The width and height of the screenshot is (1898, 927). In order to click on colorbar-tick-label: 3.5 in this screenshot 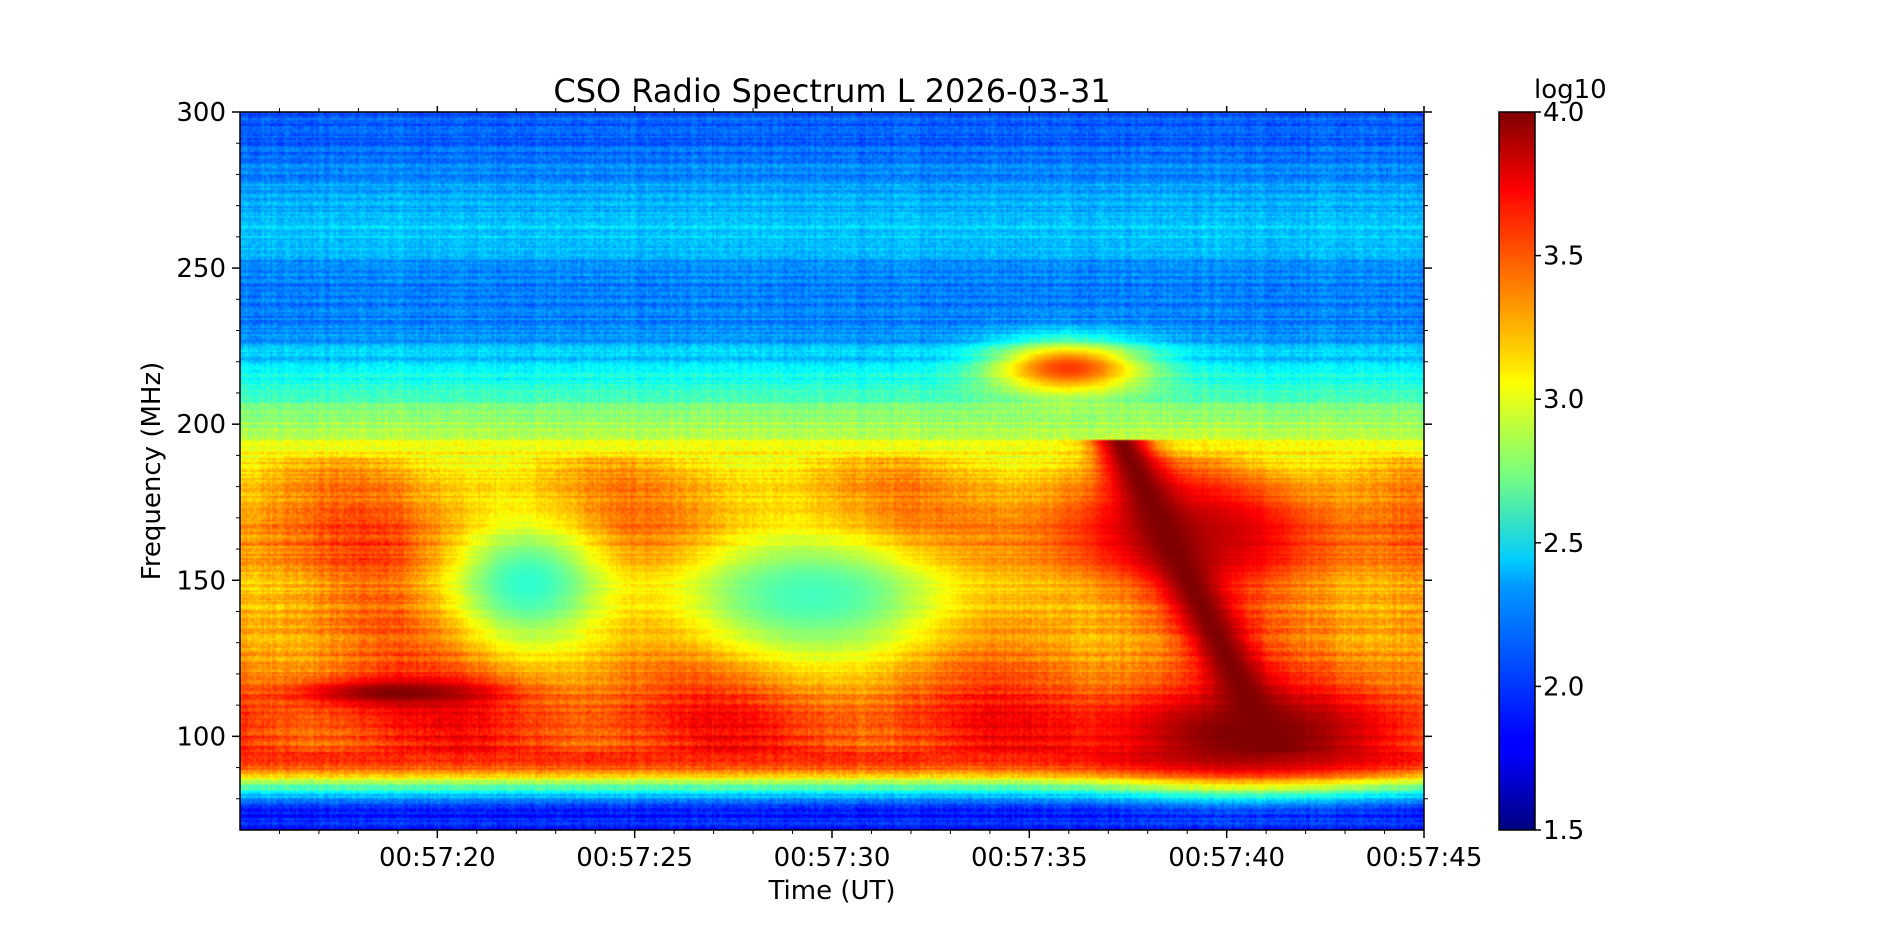, I will do `click(1563, 257)`.